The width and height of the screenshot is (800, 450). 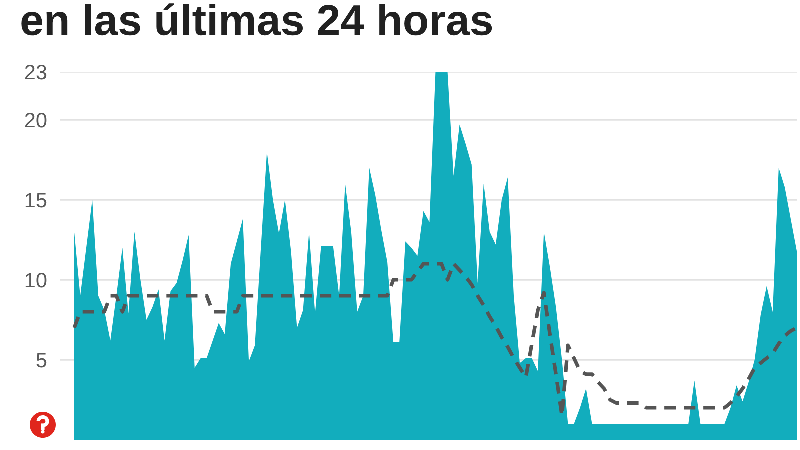 What do you see at coordinates (36, 200) in the screenshot?
I see `y-tick-label: 15` at bounding box center [36, 200].